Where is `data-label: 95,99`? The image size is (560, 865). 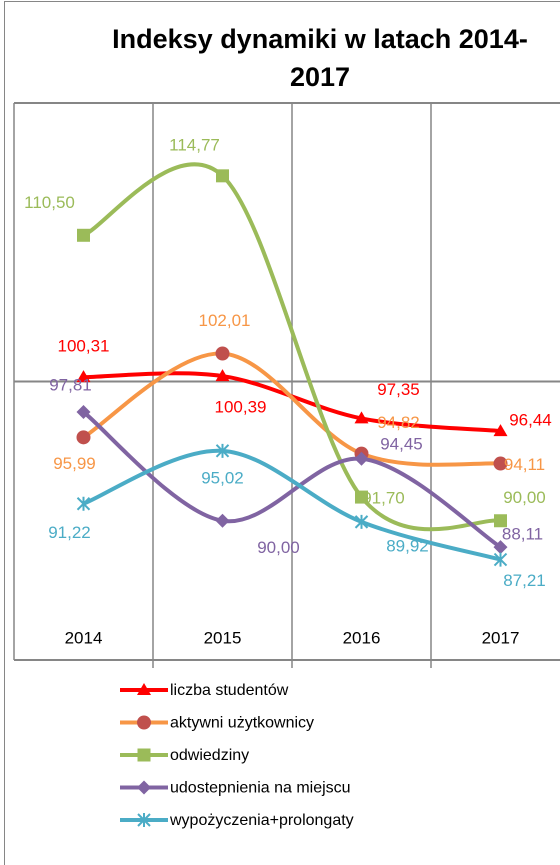
data-label: 95,99 is located at coordinates (74, 463).